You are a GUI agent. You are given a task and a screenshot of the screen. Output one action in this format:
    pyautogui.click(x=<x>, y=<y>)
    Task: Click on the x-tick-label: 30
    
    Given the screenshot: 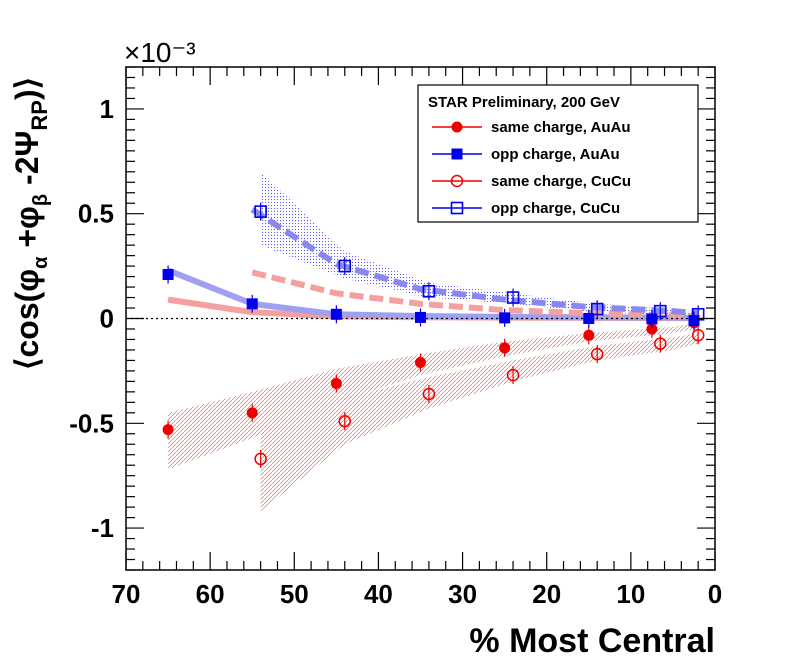 What is the action you would take?
    pyautogui.click(x=462, y=594)
    